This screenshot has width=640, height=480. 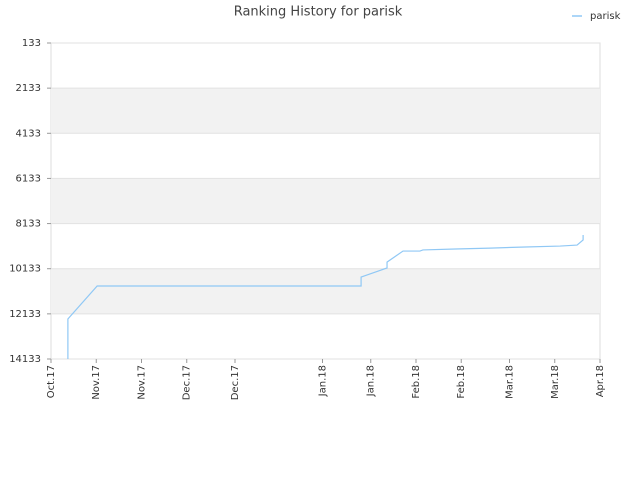 I want to click on x-tick-label: Apr.18, so click(x=600, y=381).